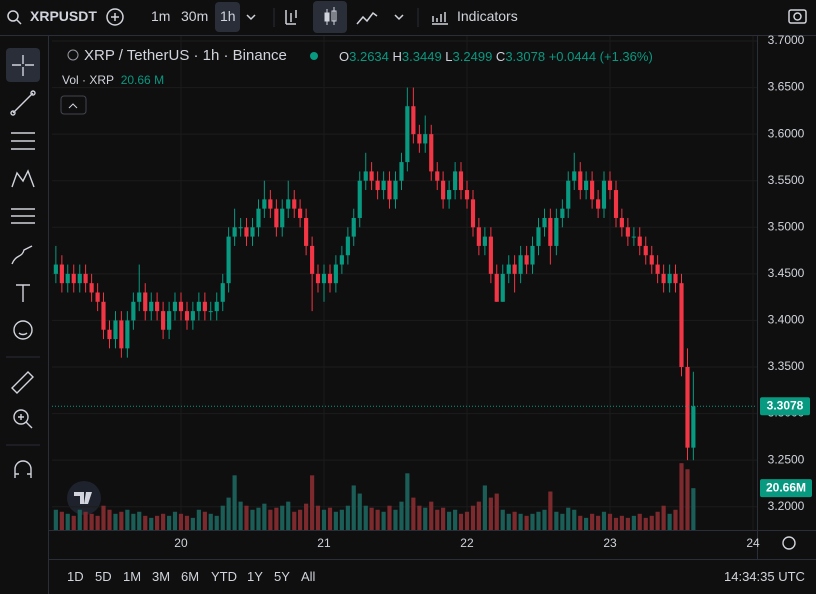  Describe the element at coordinates (330, 17) in the screenshot. I see `candles-button` at that location.